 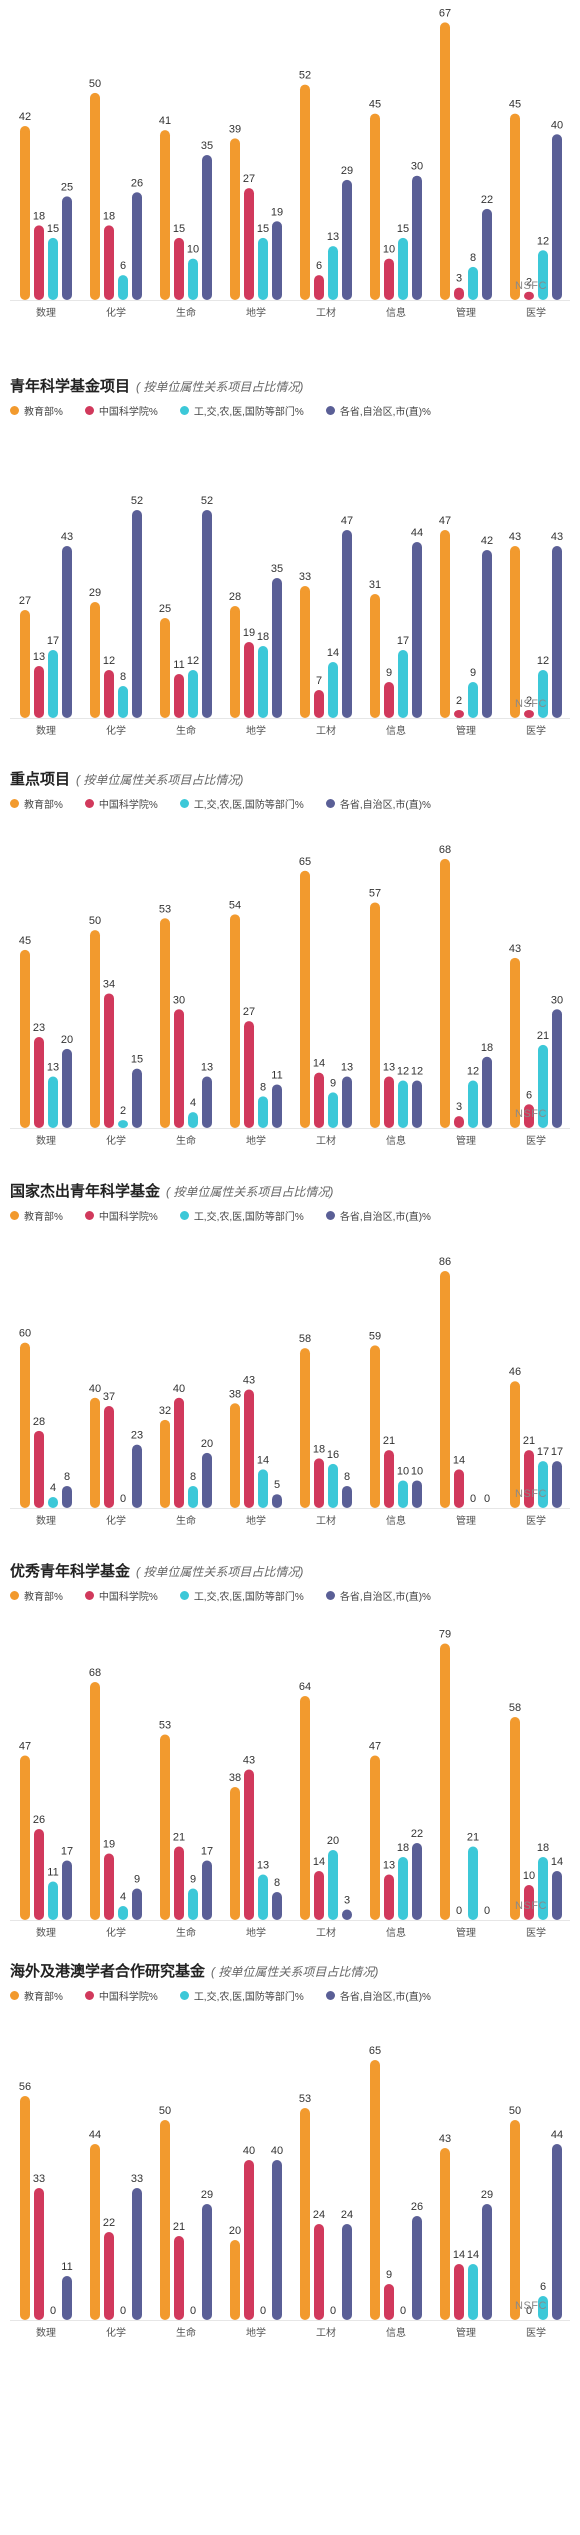 What do you see at coordinates (375, 105) in the screenshot?
I see `data-label: 45` at bounding box center [375, 105].